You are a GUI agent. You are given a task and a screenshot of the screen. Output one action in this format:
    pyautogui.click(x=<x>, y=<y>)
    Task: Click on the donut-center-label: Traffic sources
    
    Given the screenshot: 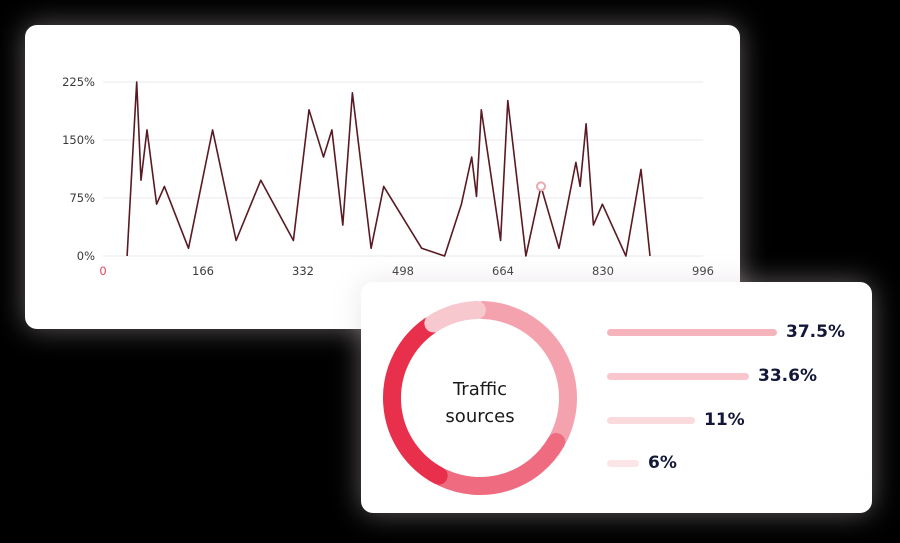 What is the action you would take?
    pyautogui.click(x=480, y=403)
    